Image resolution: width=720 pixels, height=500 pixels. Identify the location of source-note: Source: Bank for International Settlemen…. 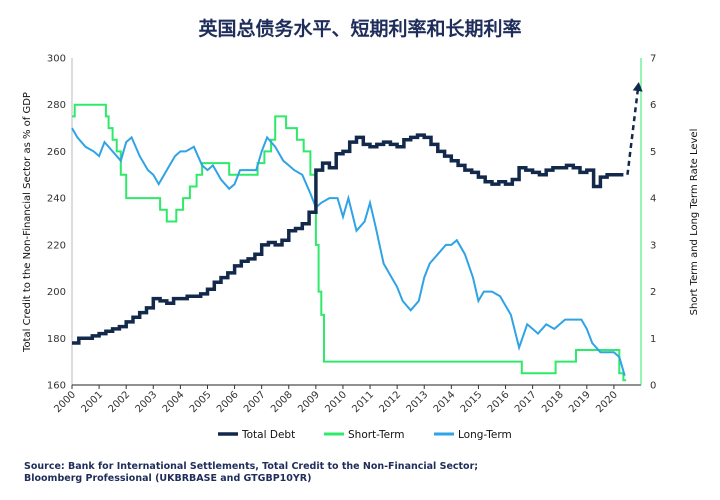
(344, 473).